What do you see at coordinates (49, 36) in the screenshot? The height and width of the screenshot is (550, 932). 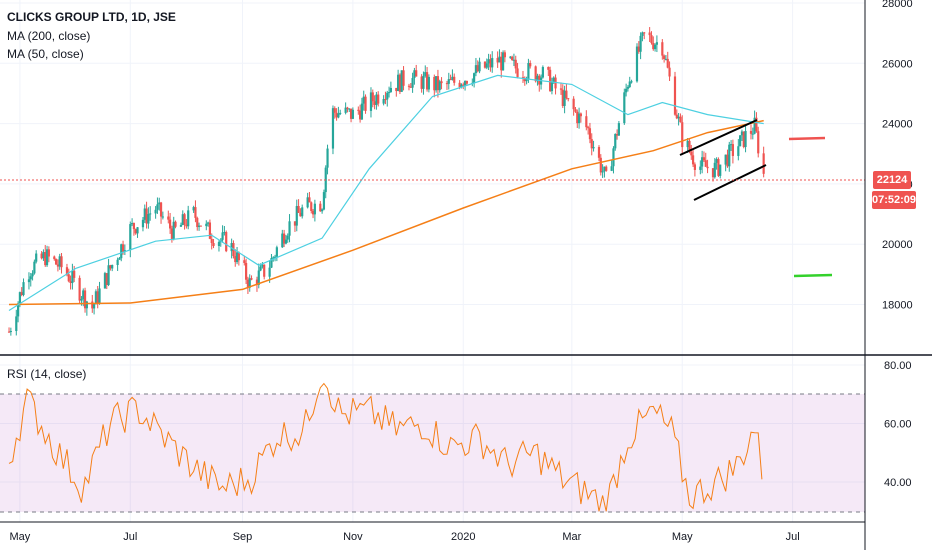 I see `ma200-legend: MA (200, close)` at bounding box center [49, 36].